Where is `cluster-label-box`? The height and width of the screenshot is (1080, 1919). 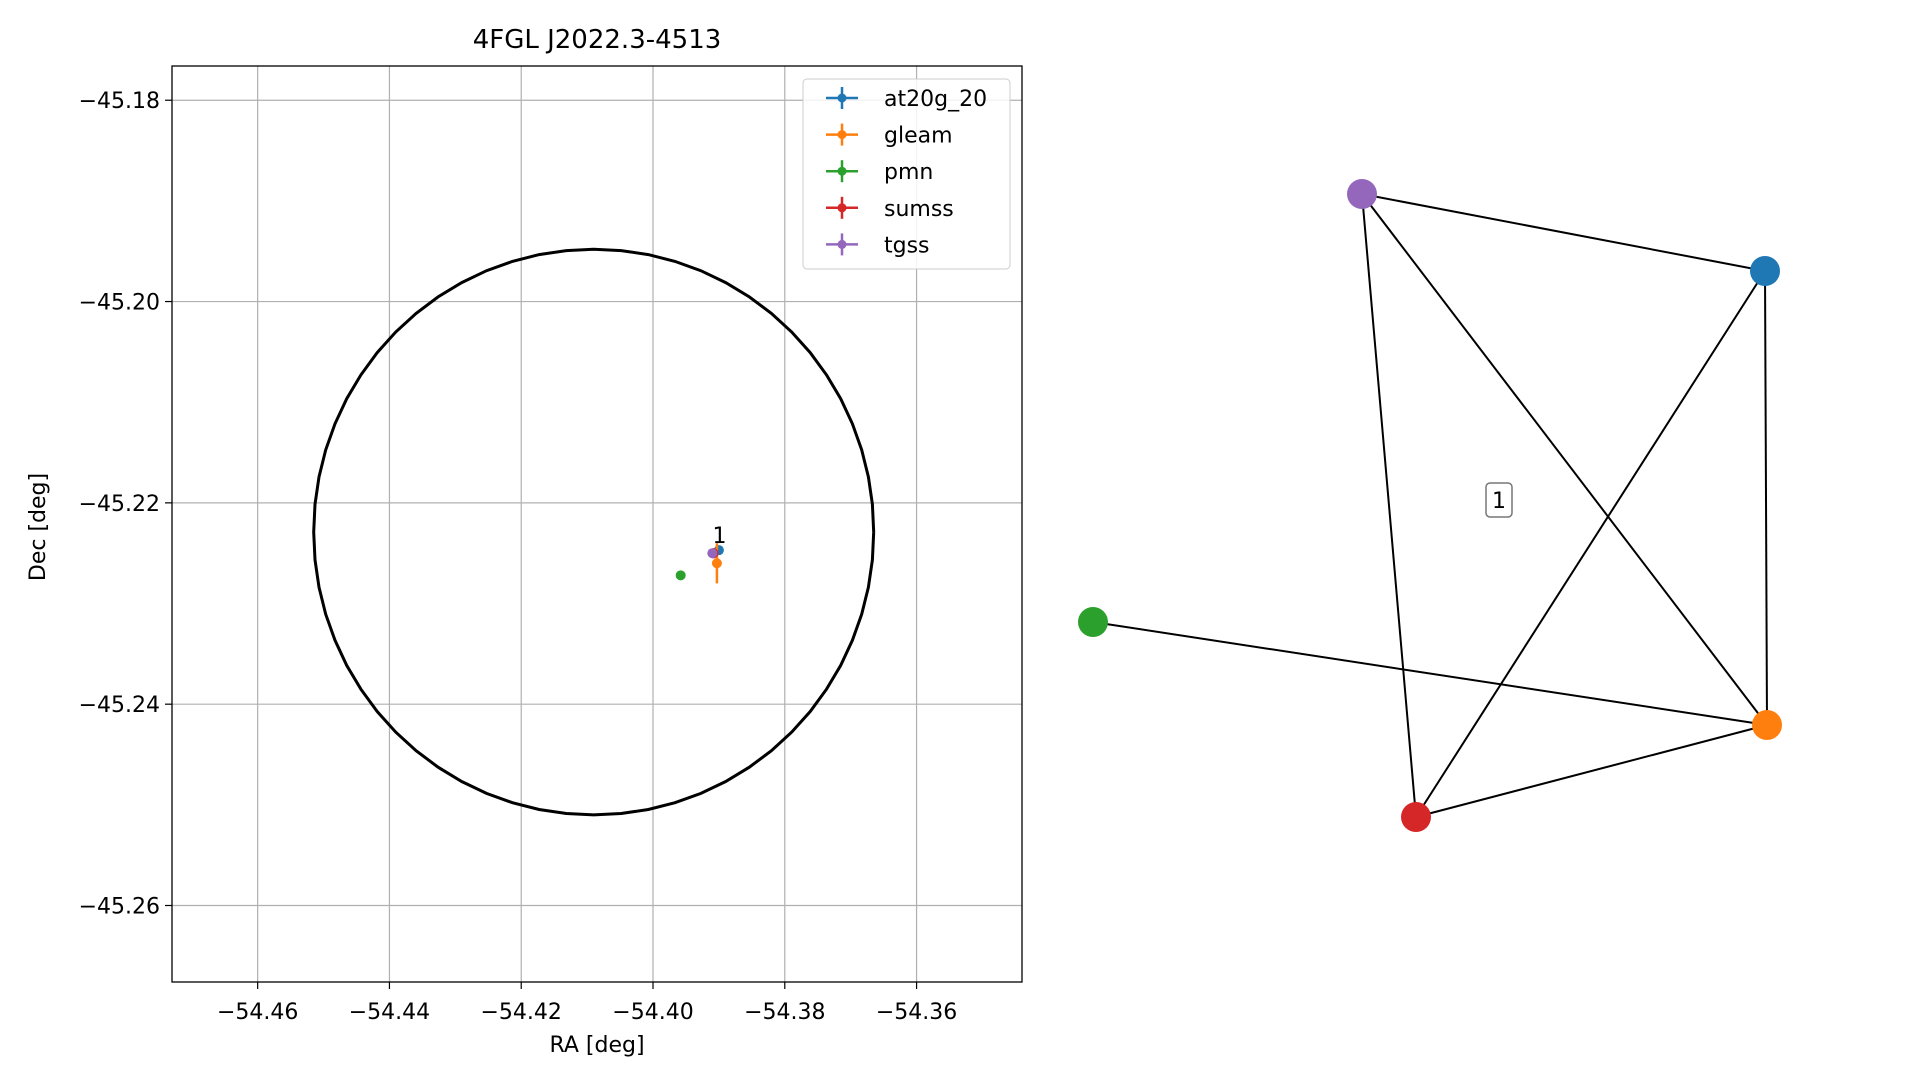
cluster-label-box is located at coordinates (1499, 500).